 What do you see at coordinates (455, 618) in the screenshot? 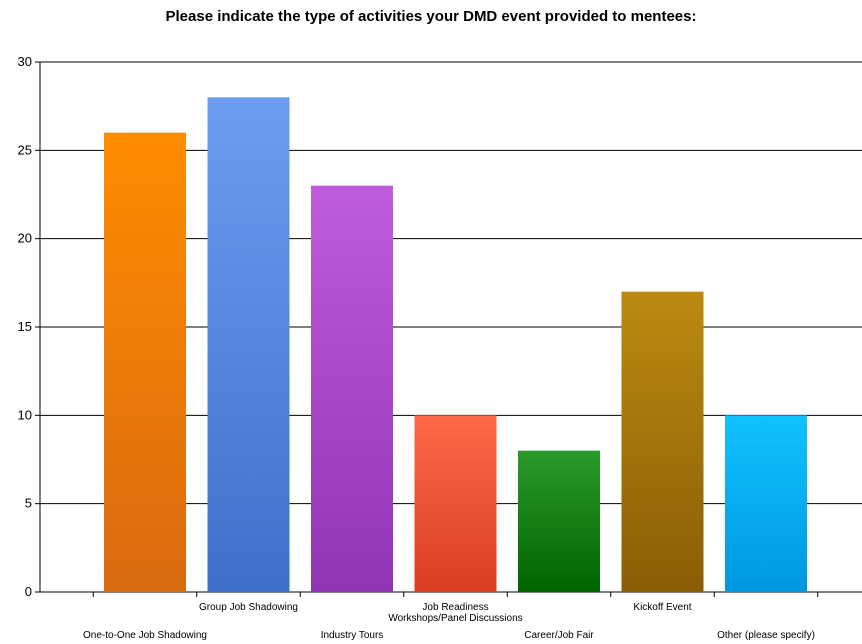
I see `category-label: Workshops/Panel Discussions` at bounding box center [455, 618].